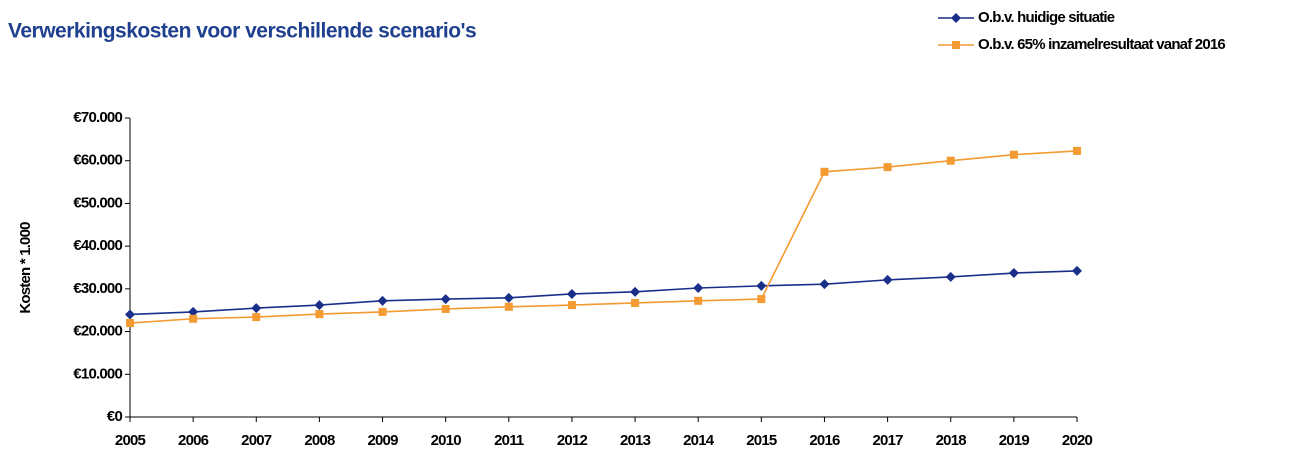 Image resolution: width=1297 pixels, height=454 pixels. What do you see at coordinates (603, 293) in the screenshot?
I see `series-line` at bounding box center [603, 293].